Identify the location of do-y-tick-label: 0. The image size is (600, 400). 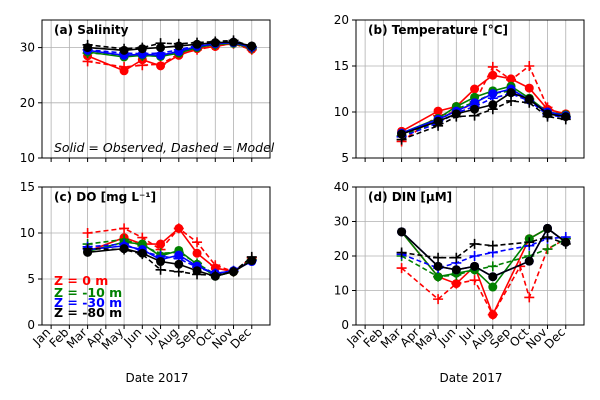
(31, 325).